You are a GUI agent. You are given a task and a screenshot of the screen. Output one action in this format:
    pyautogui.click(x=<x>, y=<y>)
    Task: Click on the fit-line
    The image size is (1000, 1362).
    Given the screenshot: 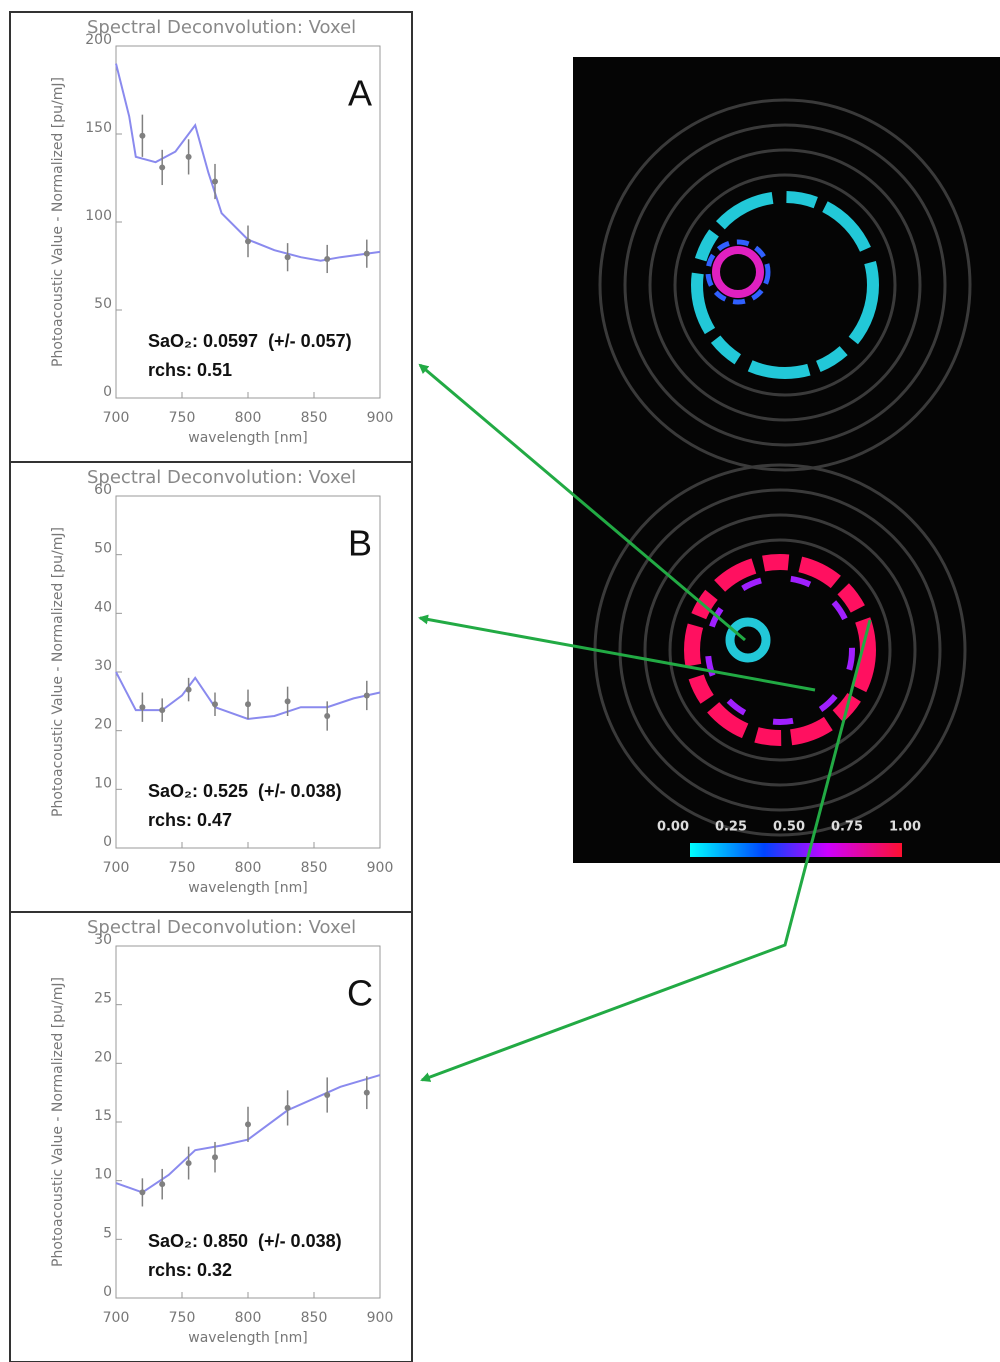 What is the action you would take?
    pyautogui.click(x=248, y=695)
    